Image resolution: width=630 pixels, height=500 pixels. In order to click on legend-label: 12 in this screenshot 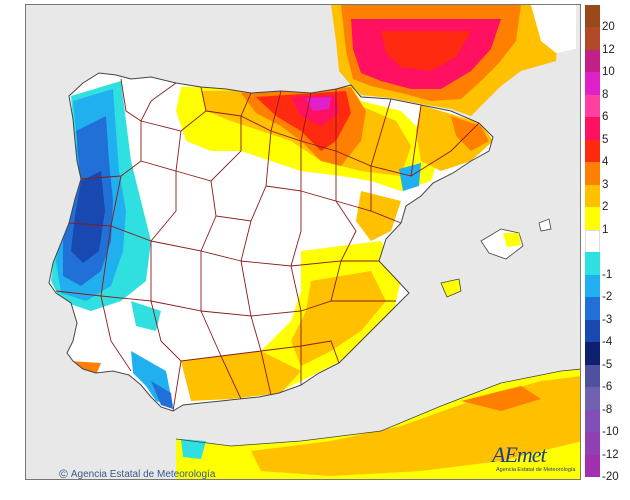, I will do `click(608, 49)`.